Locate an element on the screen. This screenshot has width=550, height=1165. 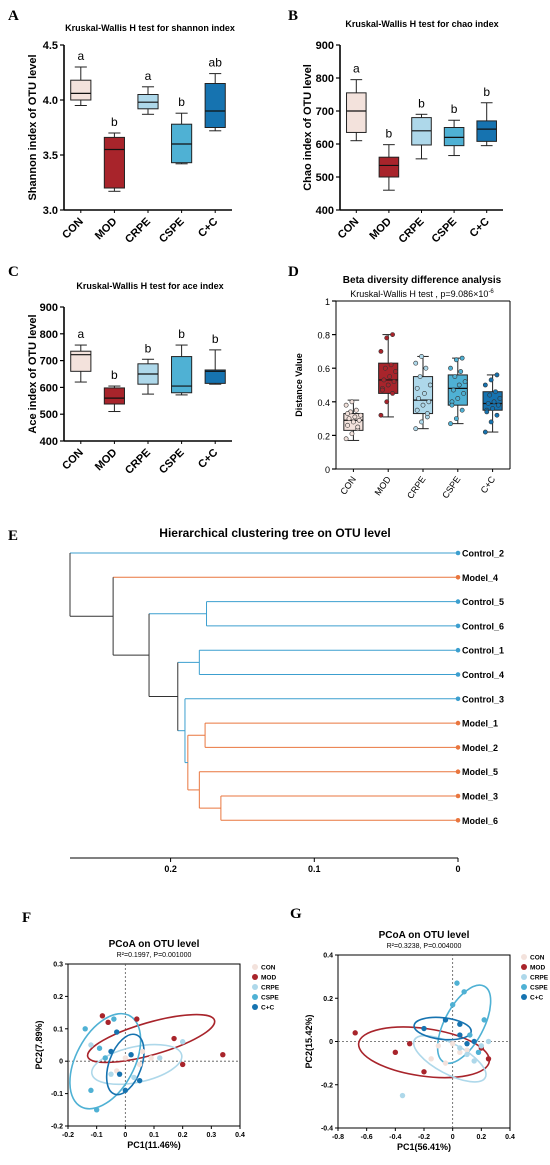
box-cspe is located at coordinates (182, 375).